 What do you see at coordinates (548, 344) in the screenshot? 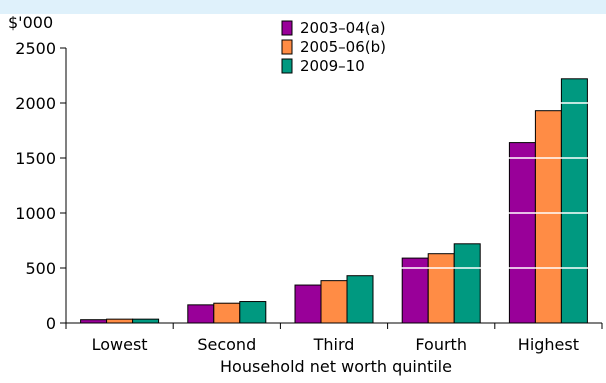
I see `x-tick-label: Highest` at bounding box center [548, 344].